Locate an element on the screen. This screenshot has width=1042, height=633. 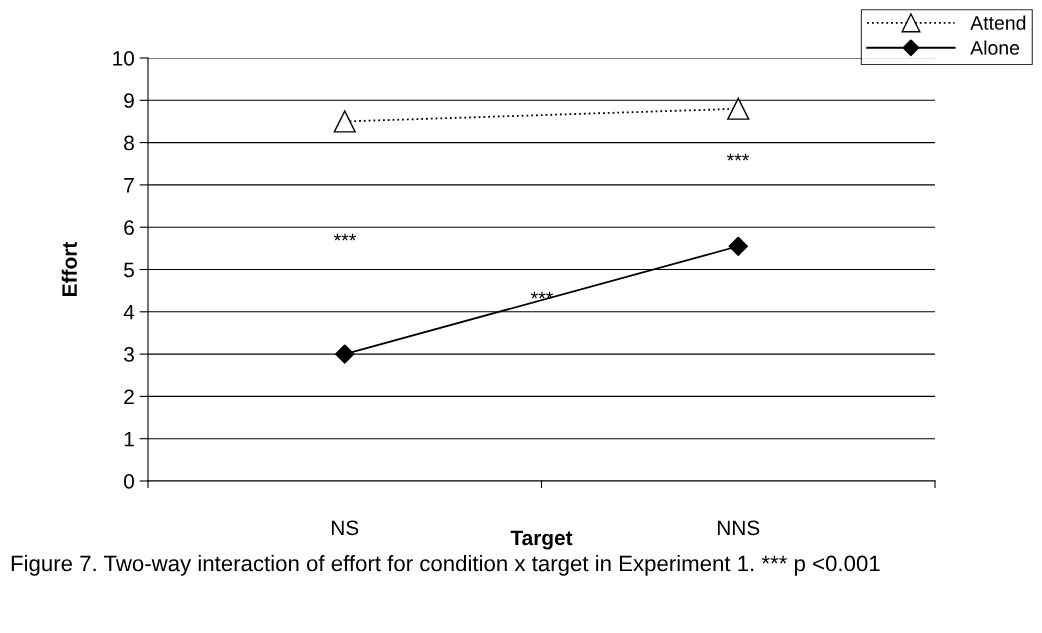
y-axis-title: Effort is located at coordinates (69, 268).